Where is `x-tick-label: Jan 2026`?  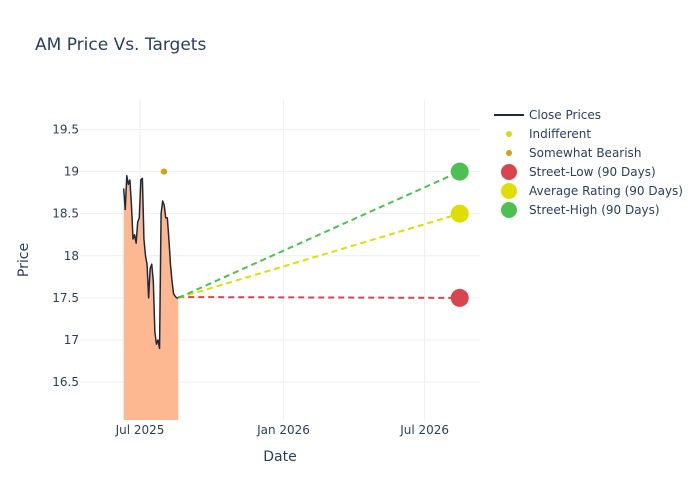
x-tick-label: Jan 2026 is located at coordinates (283, 430).